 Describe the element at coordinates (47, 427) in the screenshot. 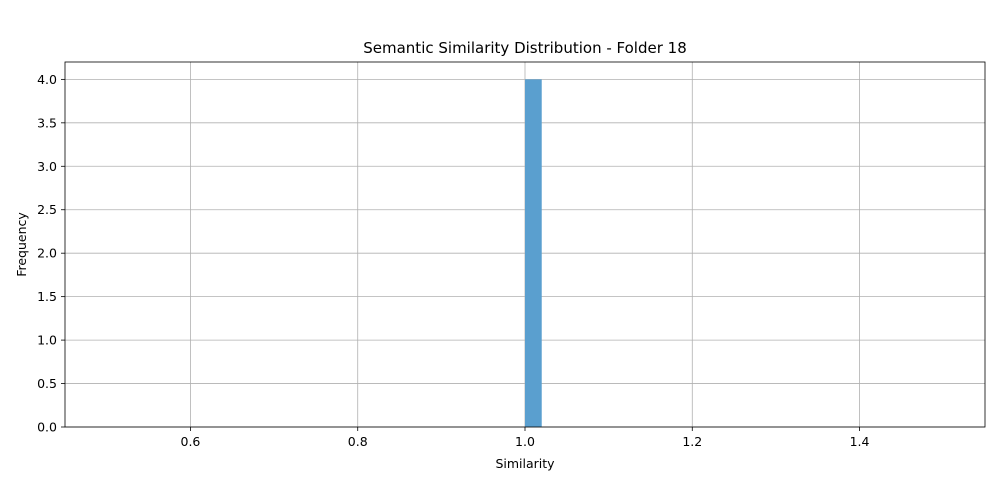

I see `y-tick-label: 0.0` at that location.